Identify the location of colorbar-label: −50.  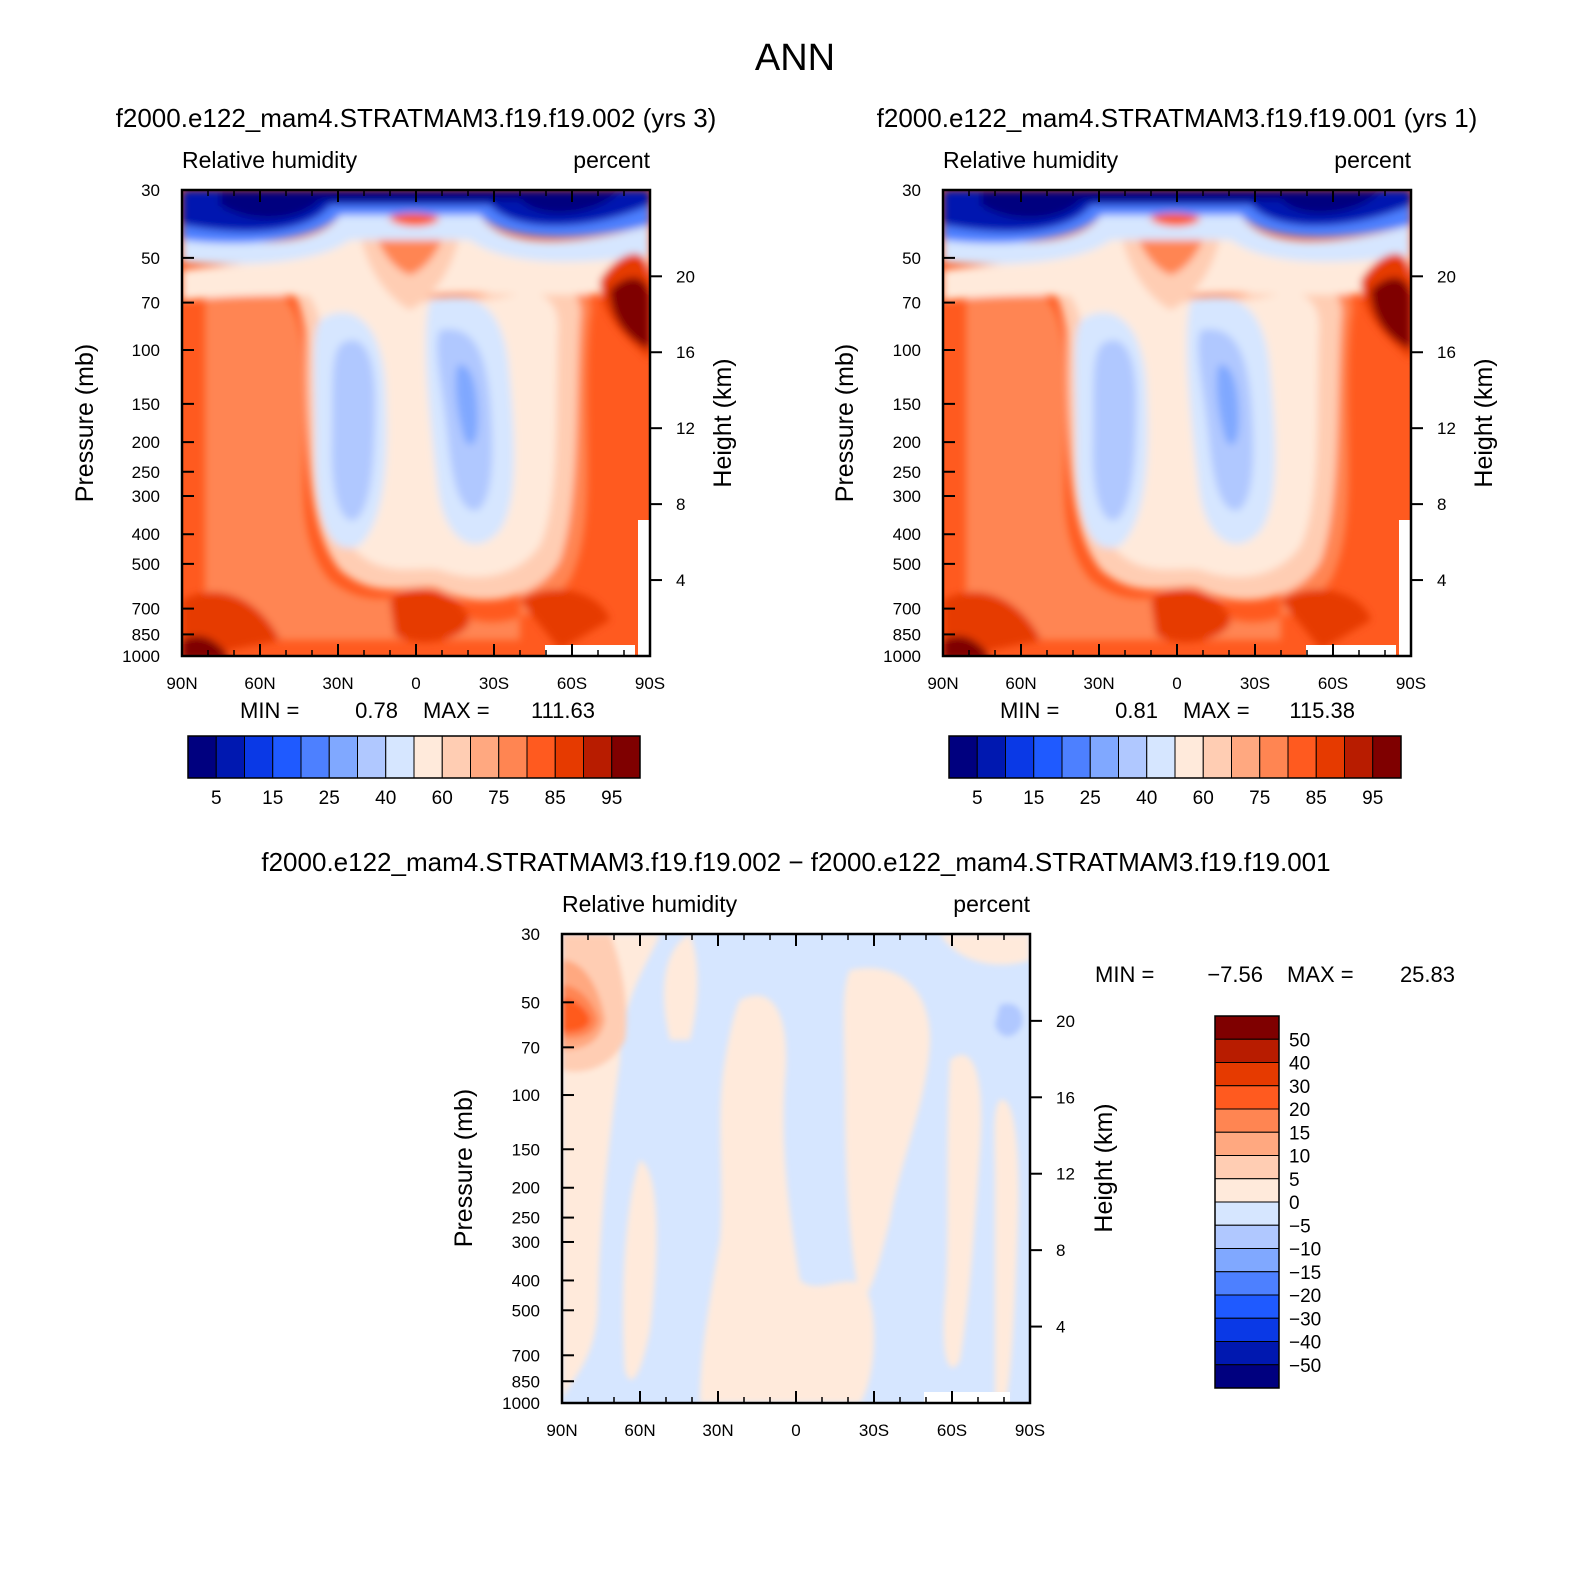
(1305, 1366).